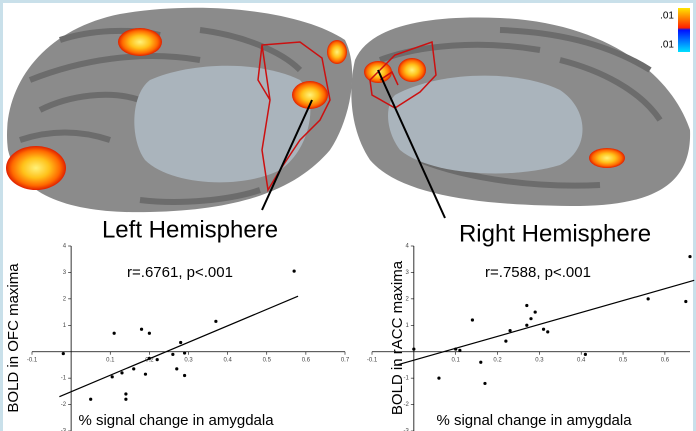  Describe the element at coordinates (397, 337) in the screenshot. I see `y-axis-label: BOLD in rACC maxima` at that location.